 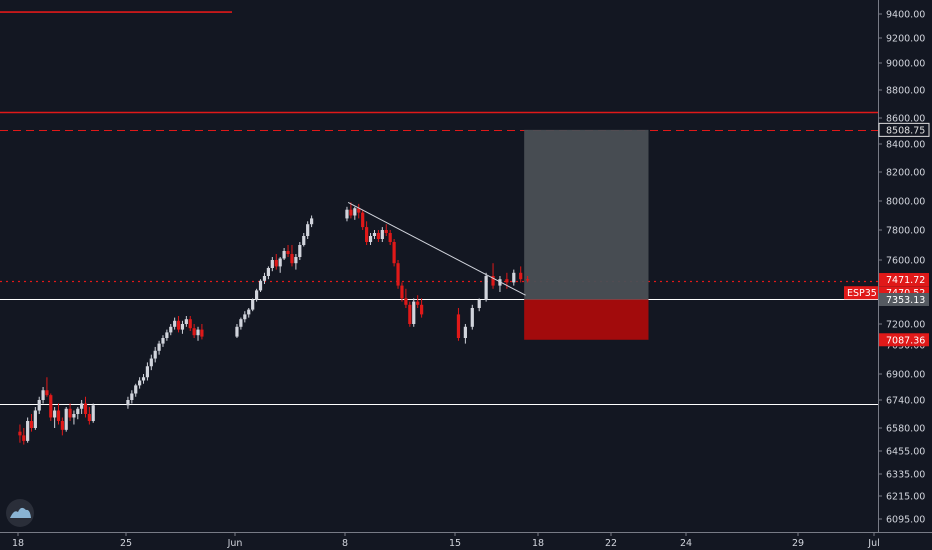 What do you see at coordinates (905, 261) in the screenshot?
I see `y-tick-label: 7600.00` at bounding box center [905, 261].